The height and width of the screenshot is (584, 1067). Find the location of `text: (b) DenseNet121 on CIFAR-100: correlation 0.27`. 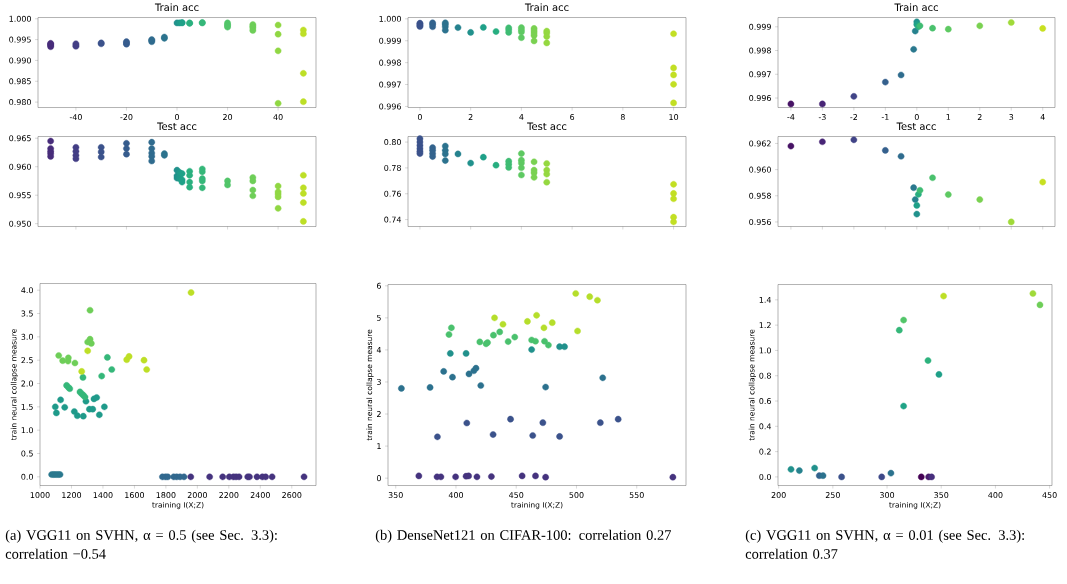

text: (b) DenseNet121 on CIFAR-100: correlation 0.27 is located at coordinates (523, 536).